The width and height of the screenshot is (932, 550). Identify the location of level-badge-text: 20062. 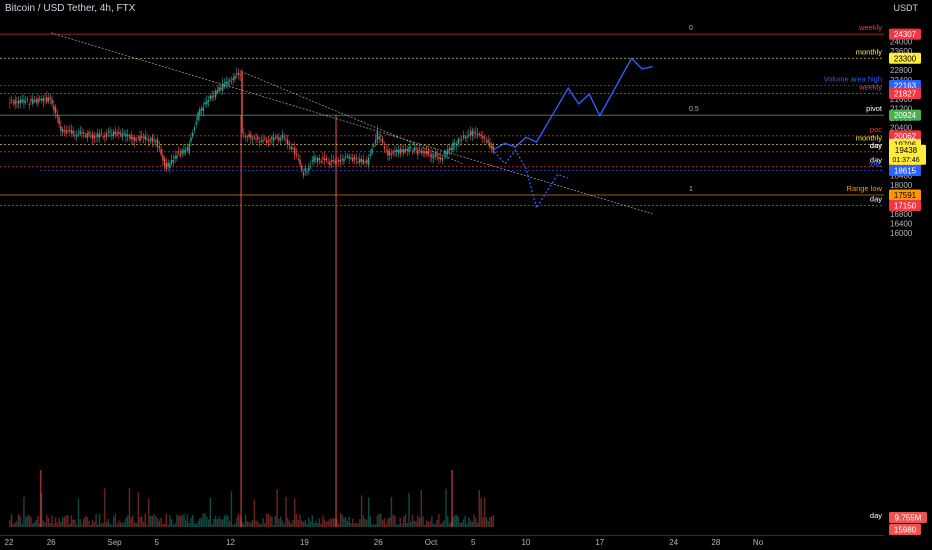
(905, 136).